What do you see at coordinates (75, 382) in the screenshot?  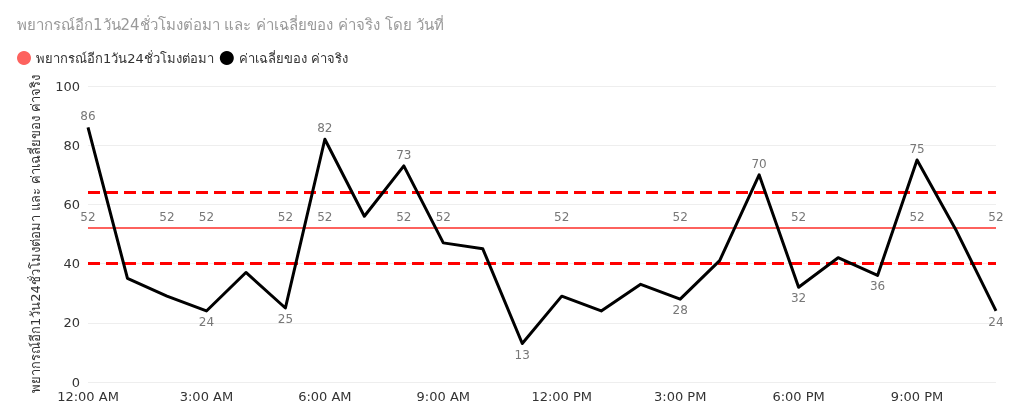 I see `y-tick-label: 0` at bounding box center [75, 382].